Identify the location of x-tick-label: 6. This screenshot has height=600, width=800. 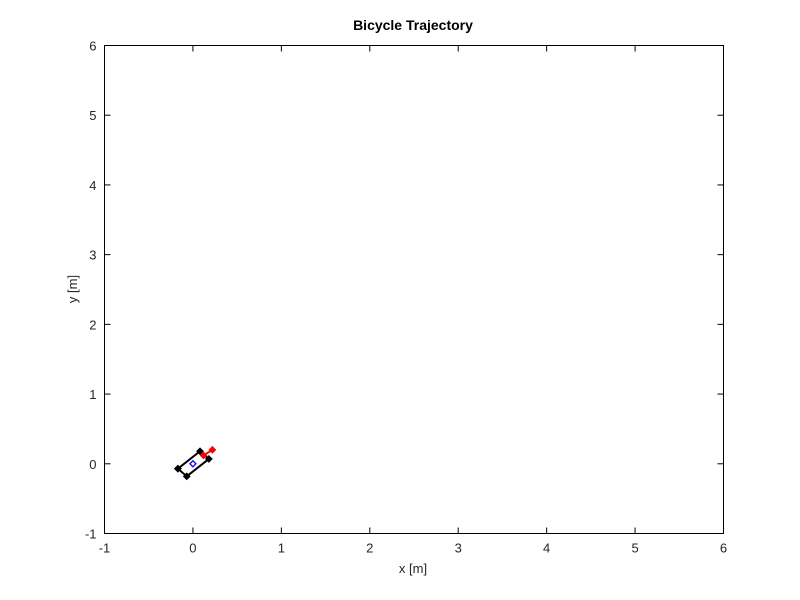
(723, 548).